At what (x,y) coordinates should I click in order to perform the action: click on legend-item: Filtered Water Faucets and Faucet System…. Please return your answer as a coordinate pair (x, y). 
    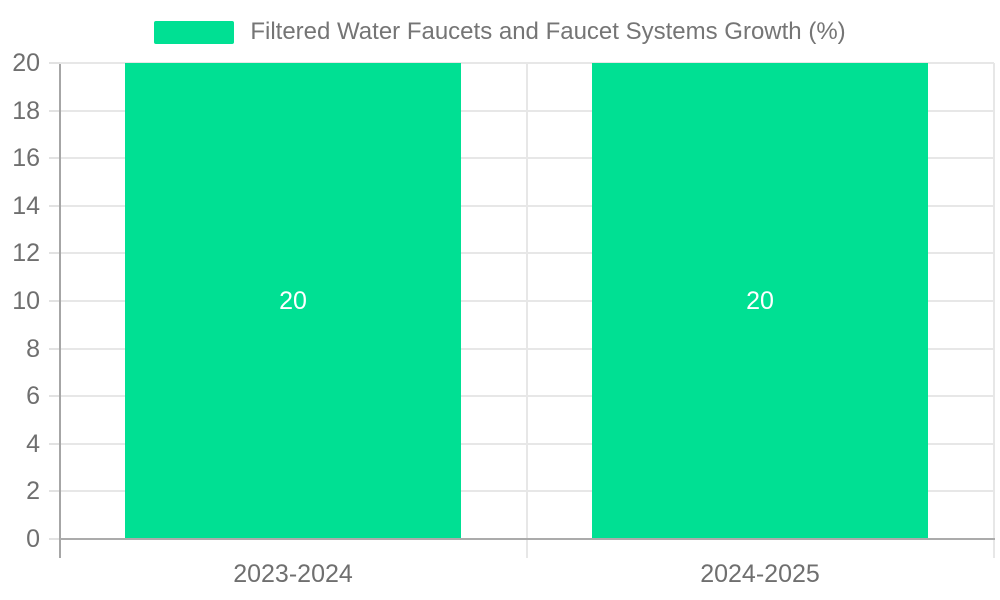
    Looking at the image, I should click on (500, 32).